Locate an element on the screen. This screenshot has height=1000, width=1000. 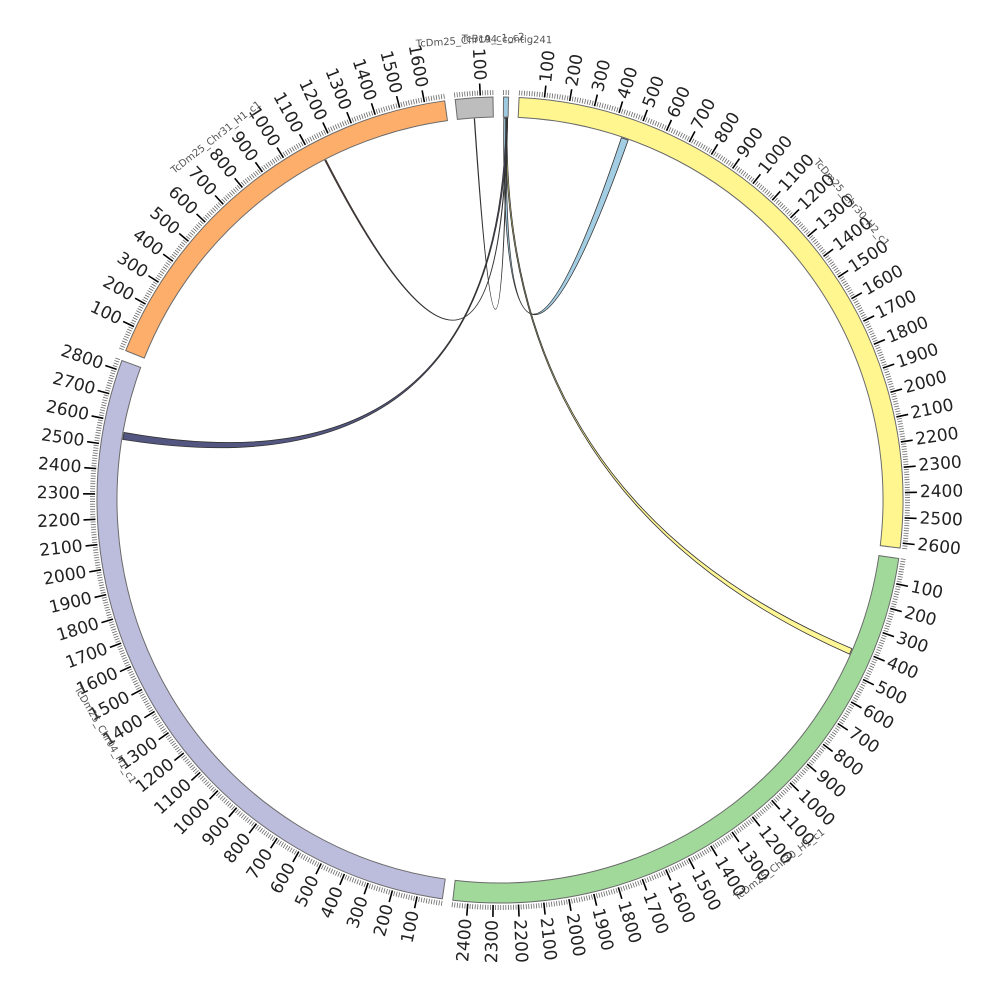
tick-label: 2500 is located at coordinates (63, 438).